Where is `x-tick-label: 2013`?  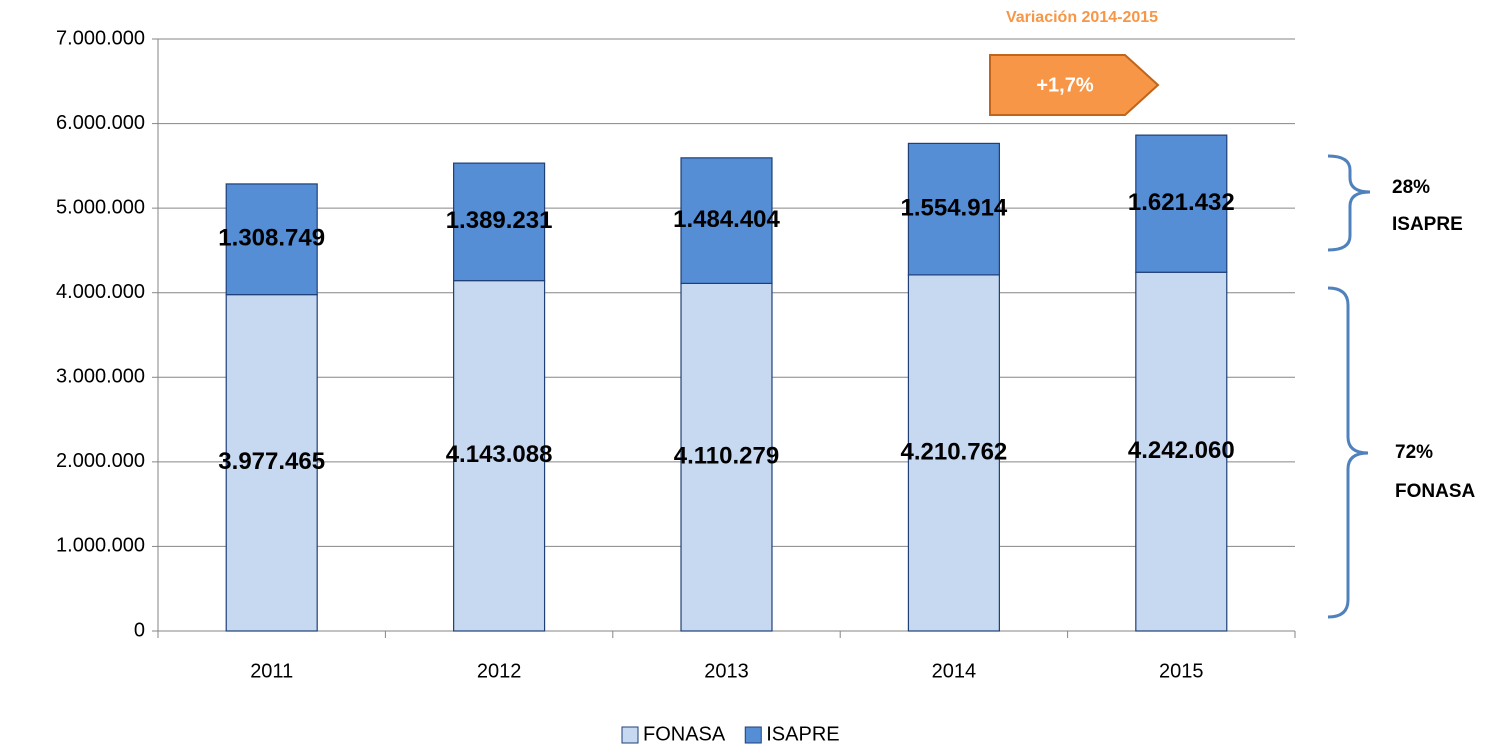 x-tick-label: 2013 is located at coordinates (726, 671).